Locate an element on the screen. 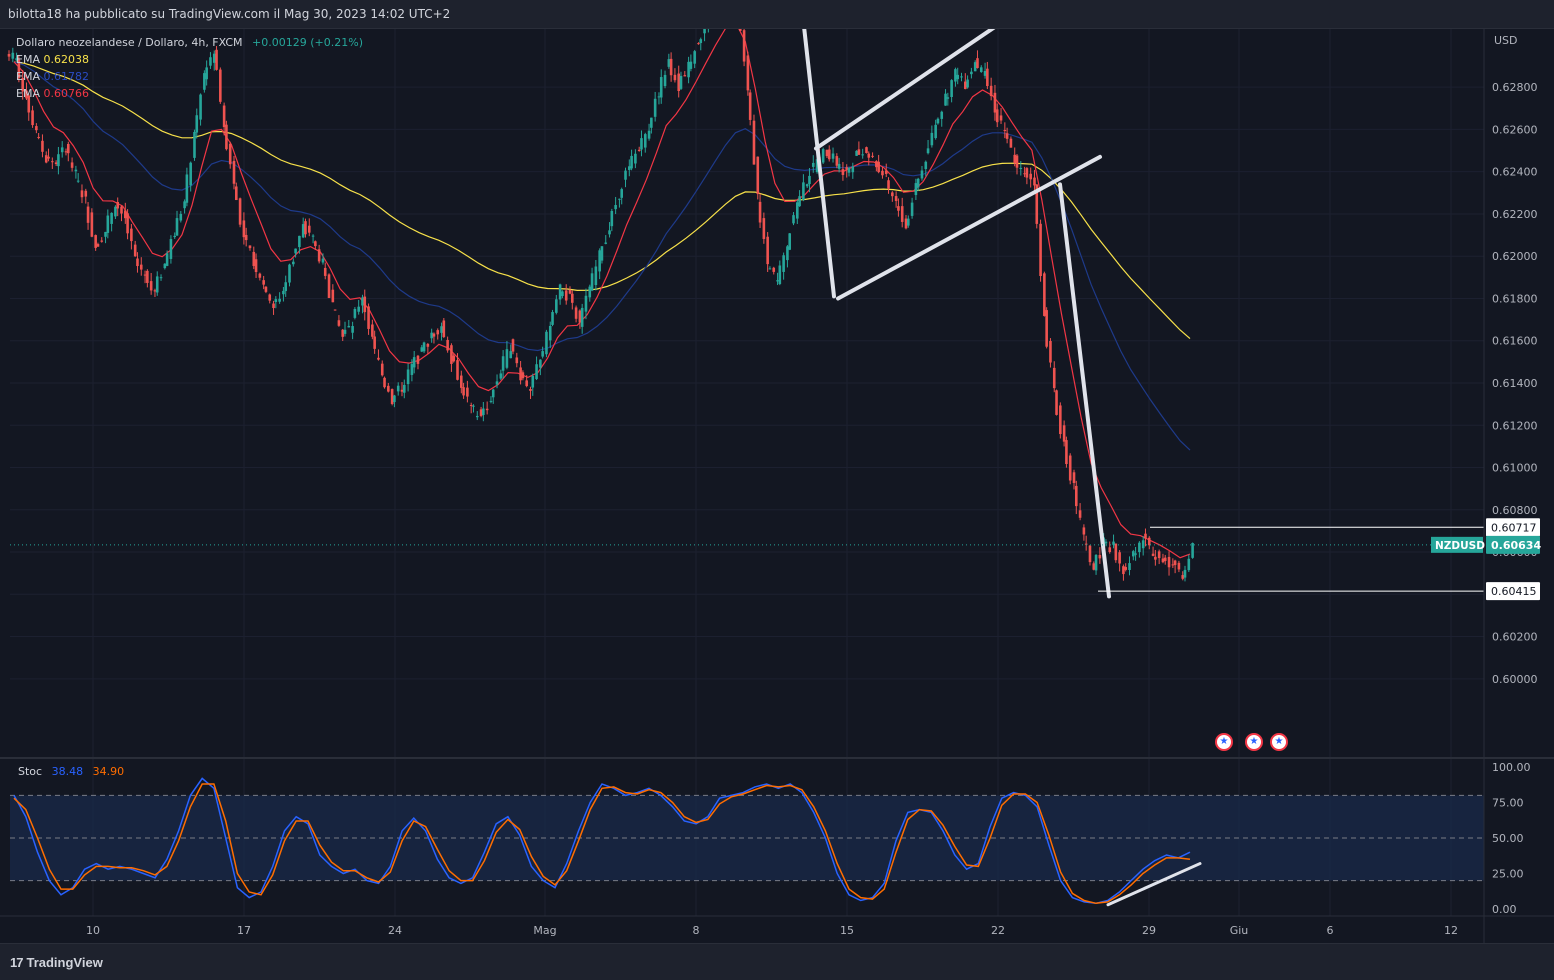 Image resolution: width=1554 pixels, height=980 pixels. symbol-tag-box is located at coordinates (1457, 544).